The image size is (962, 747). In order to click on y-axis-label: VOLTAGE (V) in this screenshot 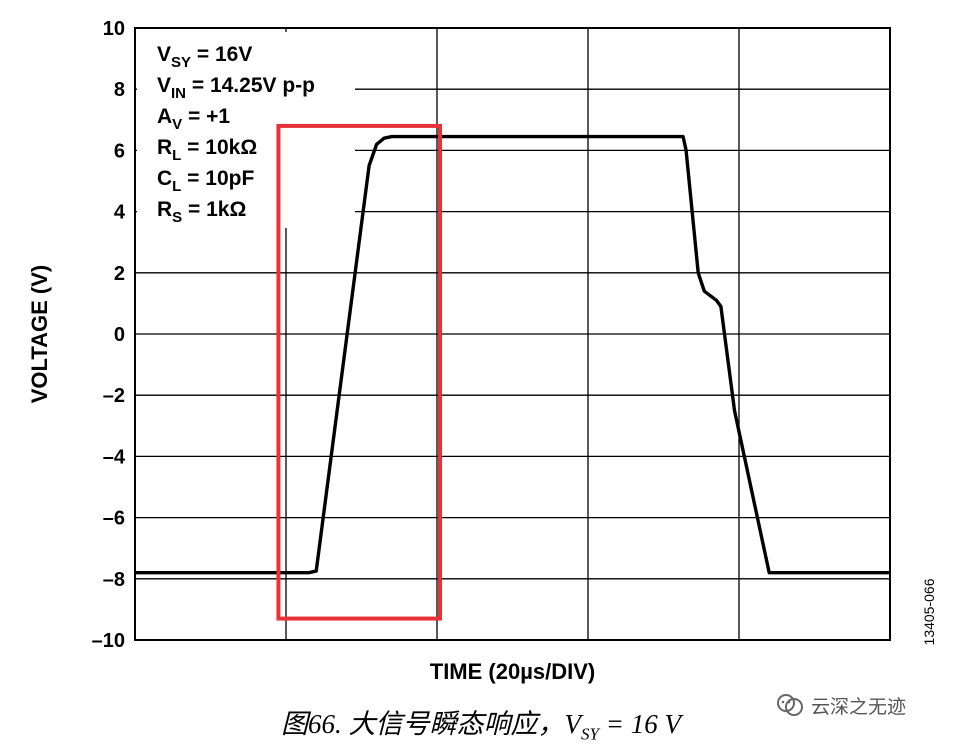, I will do `click(39, 334)`.